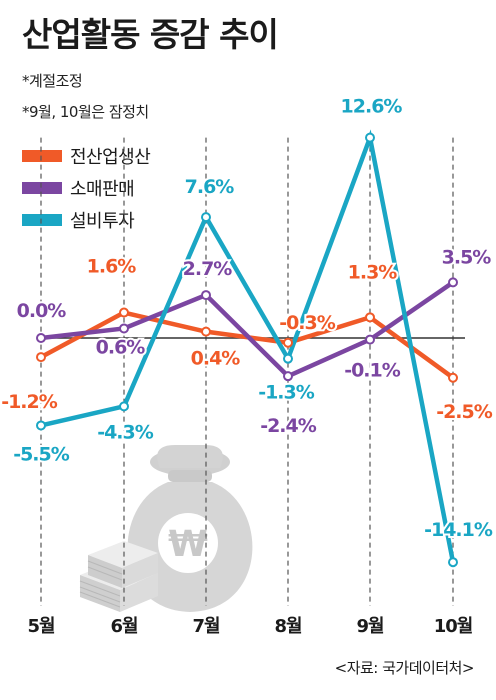  I want to click on x-tick-label-6: 10월, so click(453, 626).